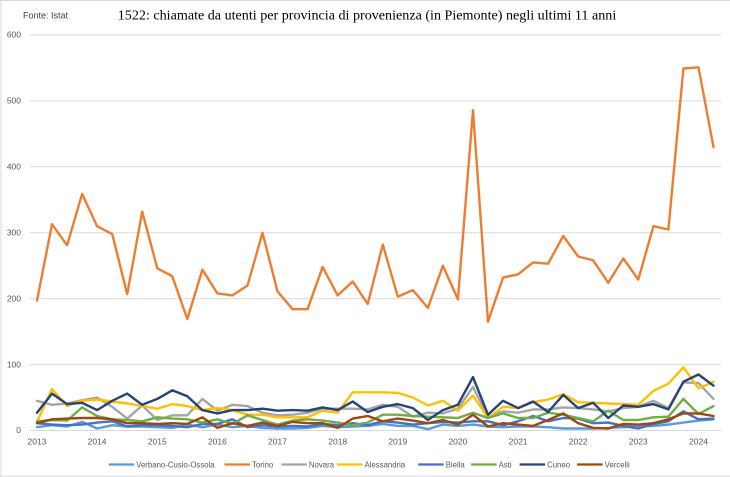 This screenshot has height=477, width=730. What do you see at coordinates (456, 464) in the screenshot?
I see `svg-text: Biella` at bounding box center [456, 464].